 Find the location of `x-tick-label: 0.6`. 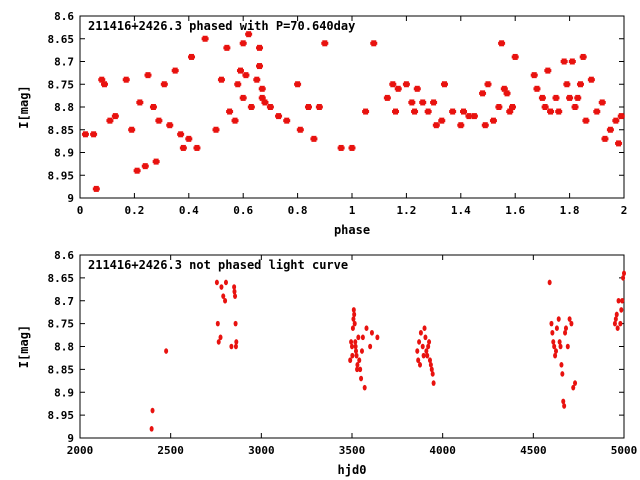

x-tick-label: 0.6 is located at coordinates (243, 210).